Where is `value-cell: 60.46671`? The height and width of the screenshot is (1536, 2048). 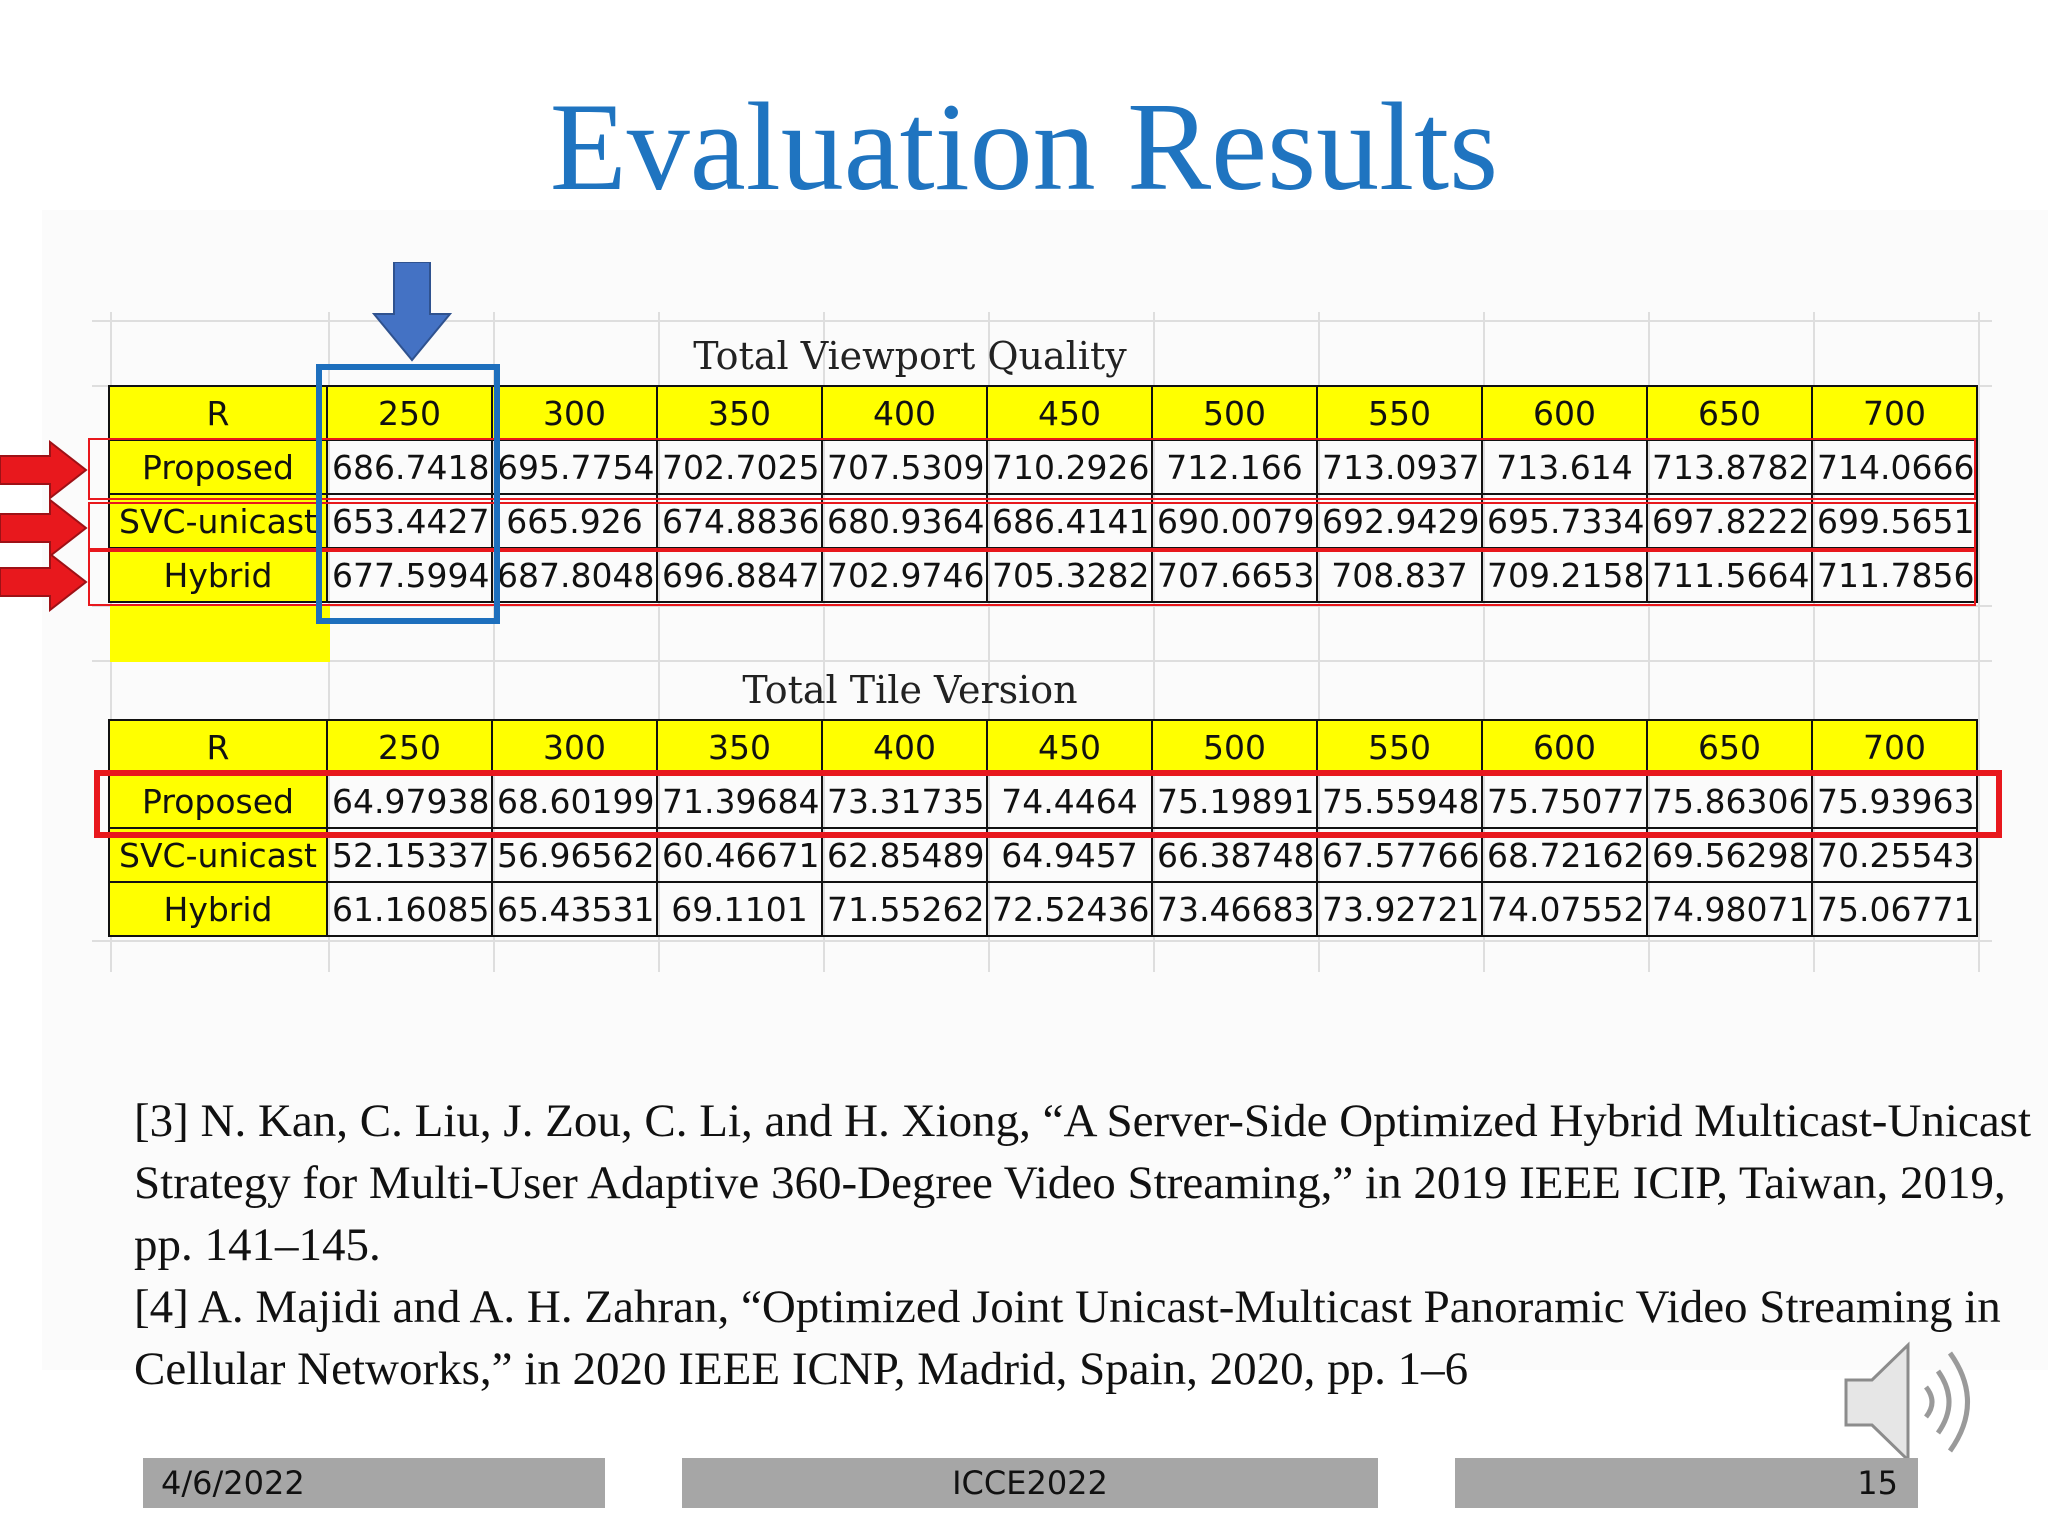
value-cell: 60.46671 is located at coordinates (739, 855).